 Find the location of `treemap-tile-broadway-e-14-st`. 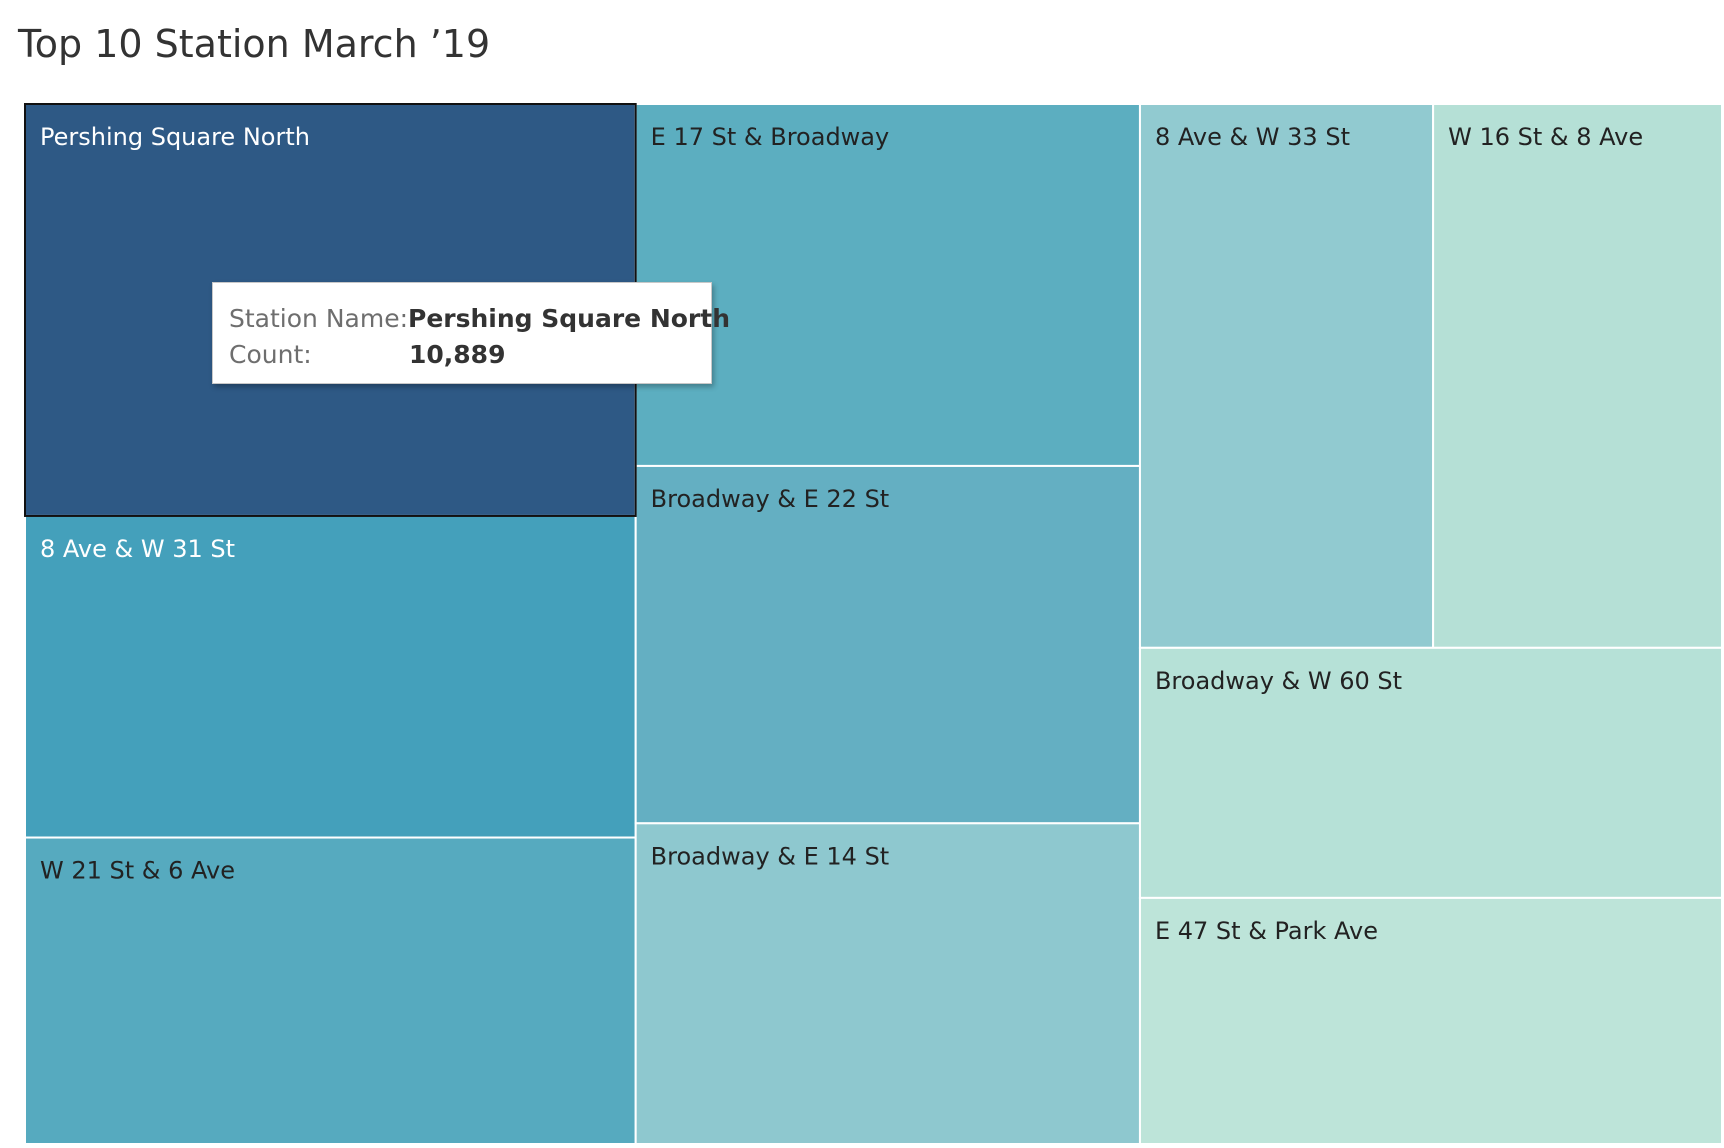

treemap-tile-broadway-e-14-st is located at coordinates (887, 983).